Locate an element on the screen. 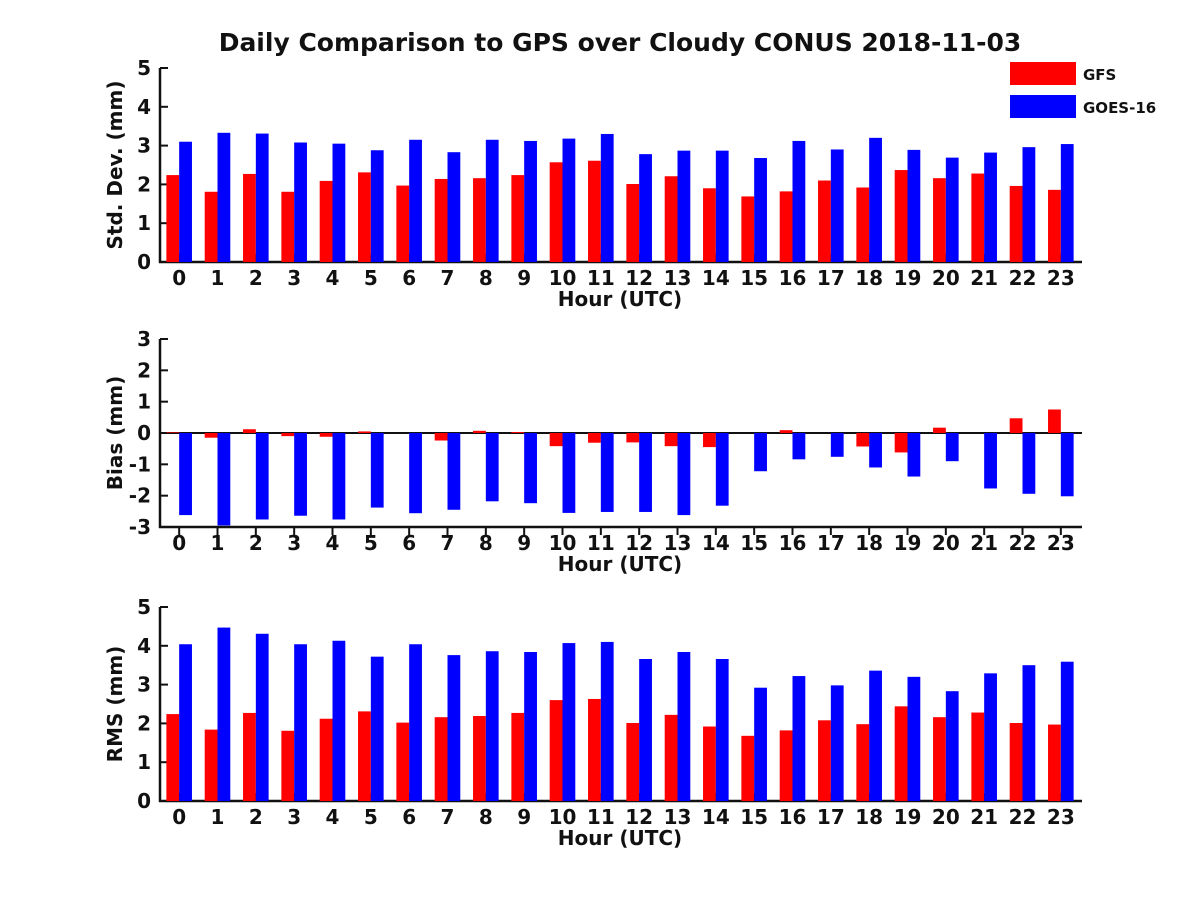  y-axis-title: Std. Dev. (mm) is located at coordinates (115, 165).